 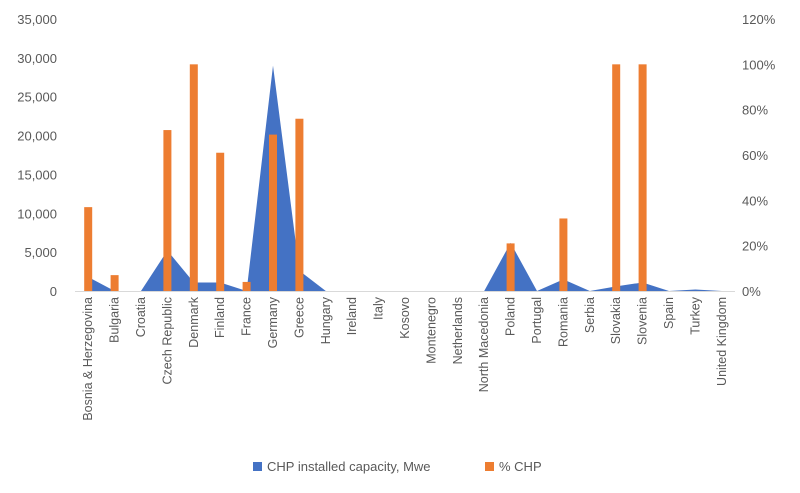 I want to click on x-category-label: North Macedonia, so click(x=484, y=344).